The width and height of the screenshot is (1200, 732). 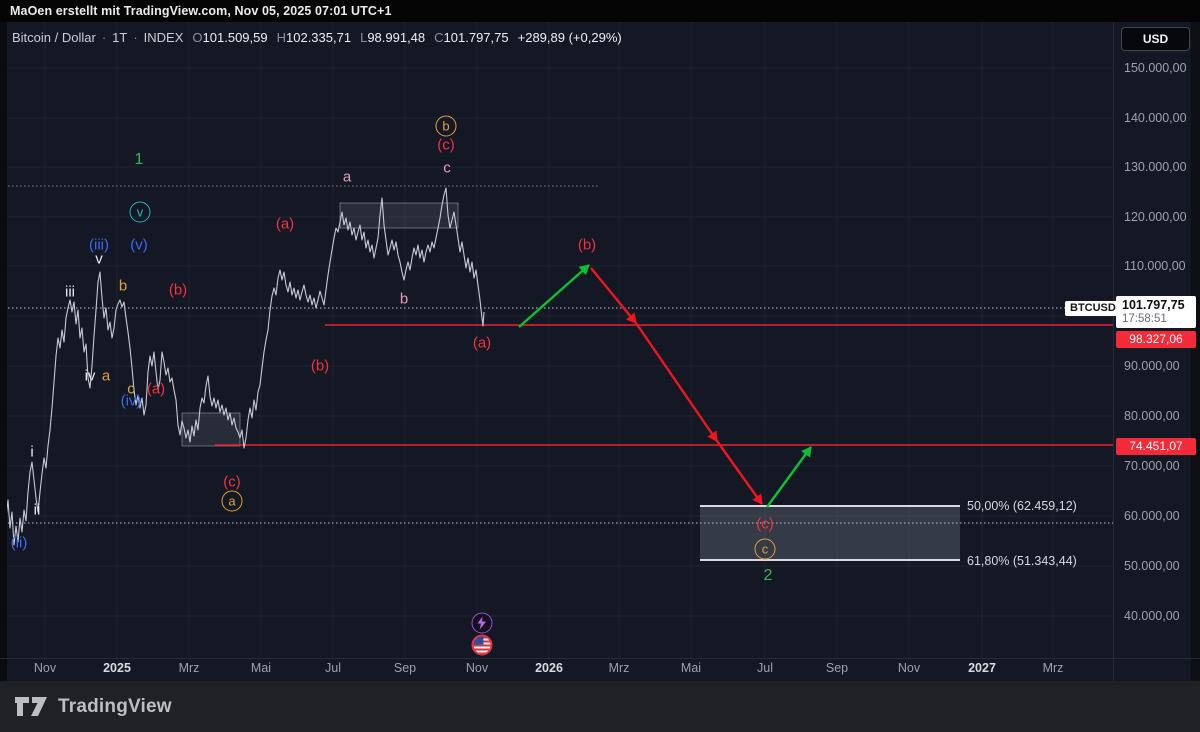 What do you see at coordinates (235, 37) in the screenshot?
I see `ohlc-open-value: 101.509,59` at bounding box center [235, 37].